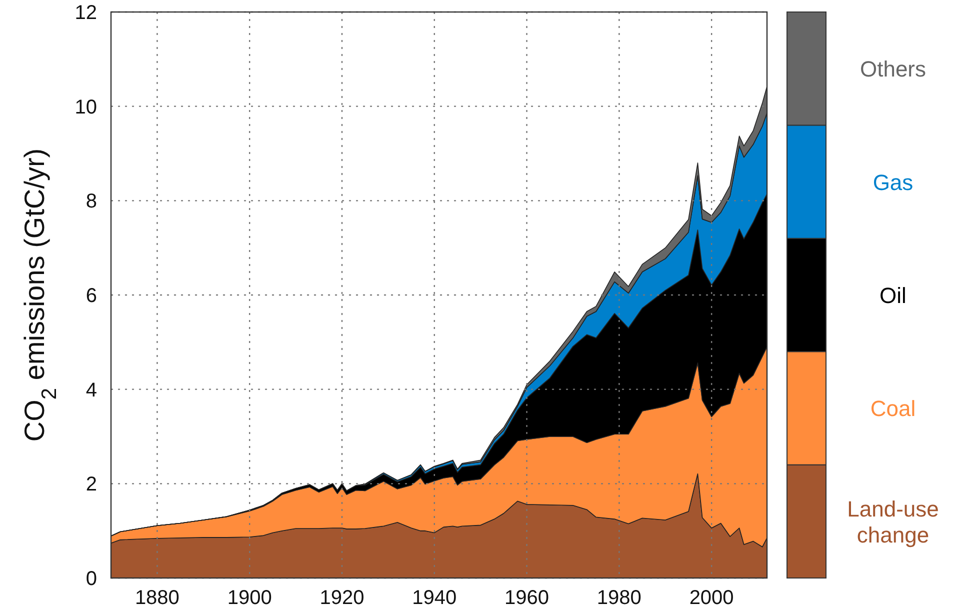 The height and width of the screenshot is (610, 957). Describe the element at coordinates (434, 598) in the screenshot. I see `x-tick-label: 1940` at that location.